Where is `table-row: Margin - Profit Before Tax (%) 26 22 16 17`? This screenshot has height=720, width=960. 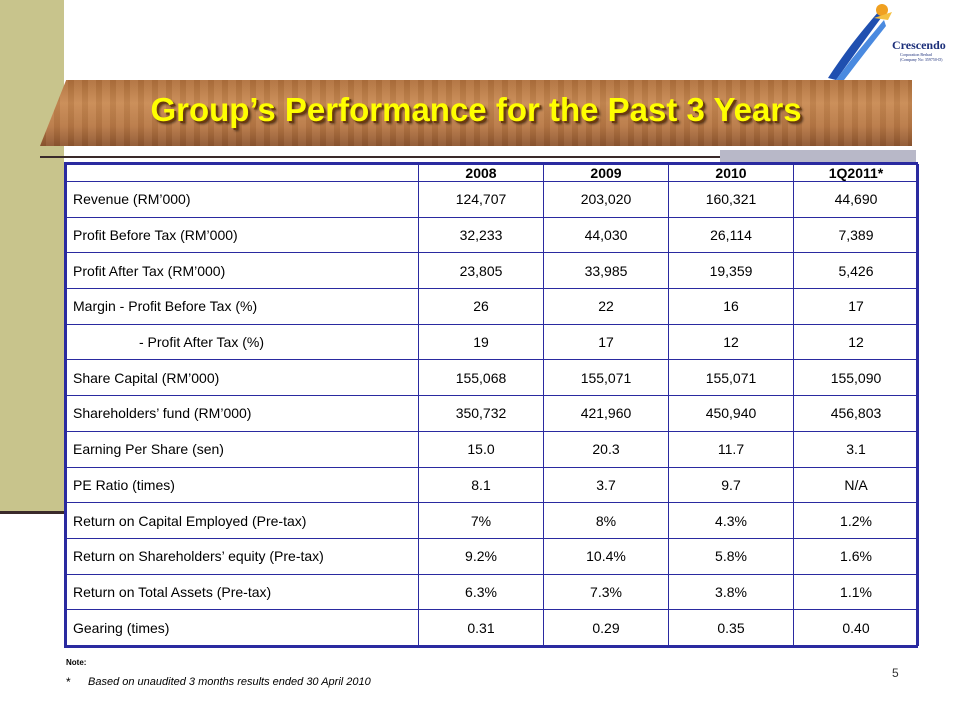 table-row: Margin - Profit Before Tax (%) 26 22 16 17 is located at coordinates (492, 306).